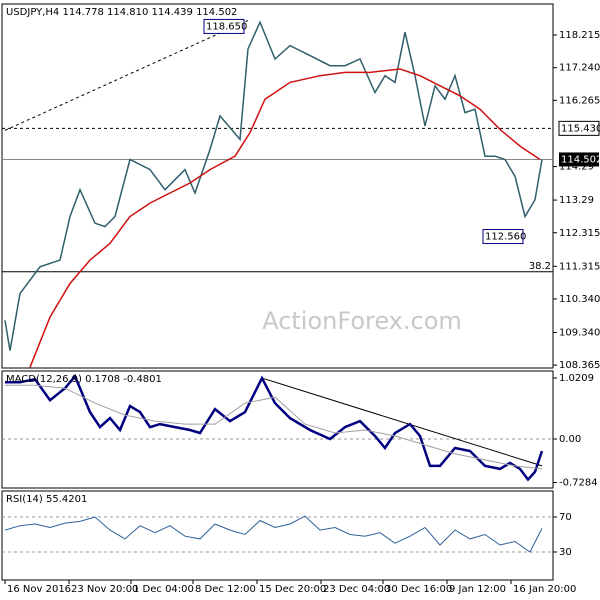 This screenshot has height=600, width=600. Describe the element at coordinates (477, 589) in the screenshot. I see `x-tick-label: 9 Jan 12:00` at that location.